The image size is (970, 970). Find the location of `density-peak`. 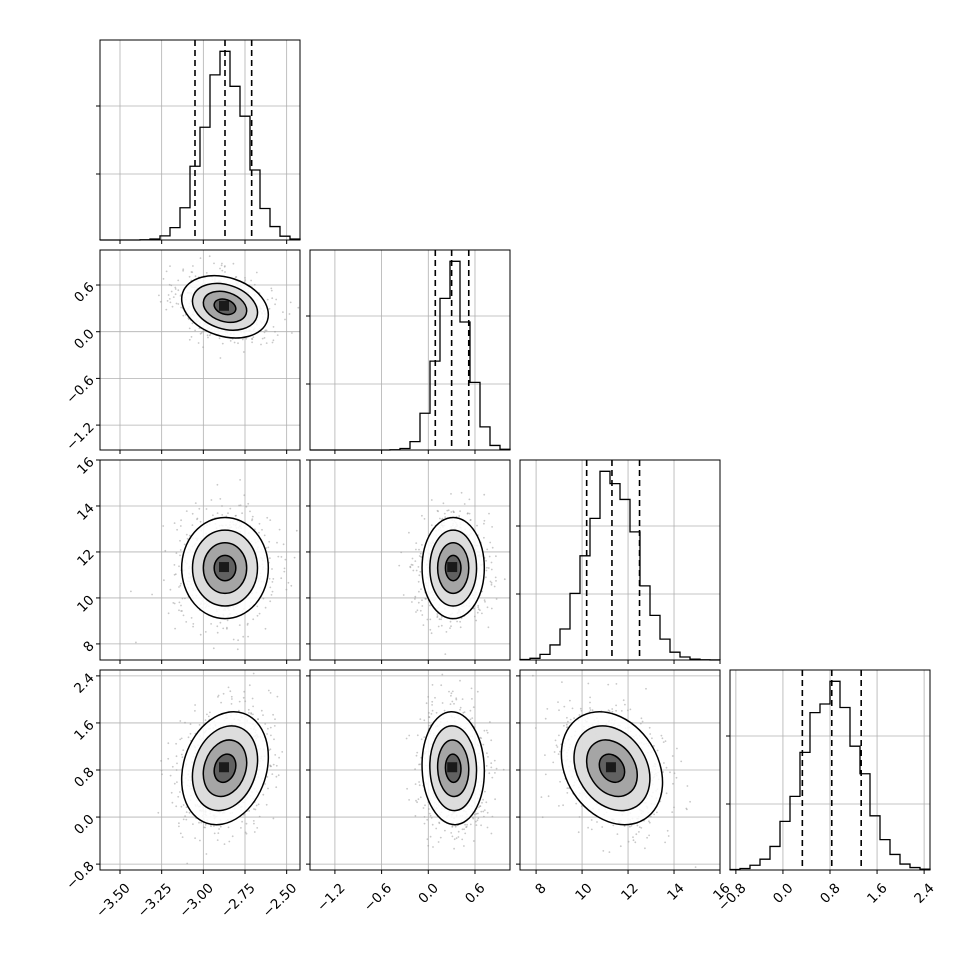

density-peak is located at coordinates (224, 305).